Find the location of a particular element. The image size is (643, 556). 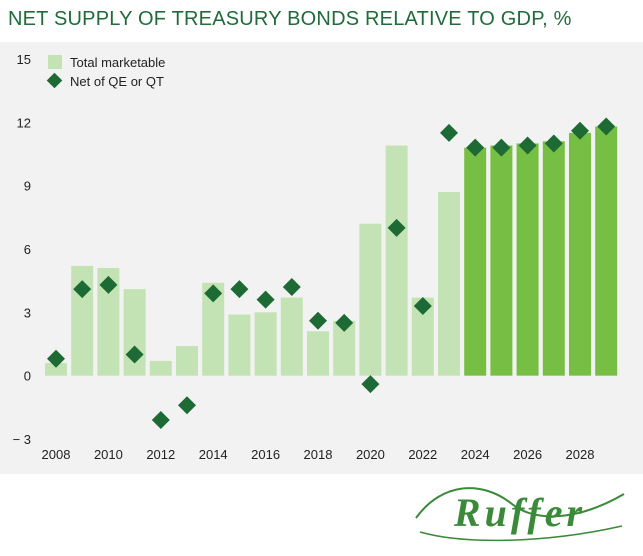

x-tick-label: 2010 is located at coordinates (108, 454).